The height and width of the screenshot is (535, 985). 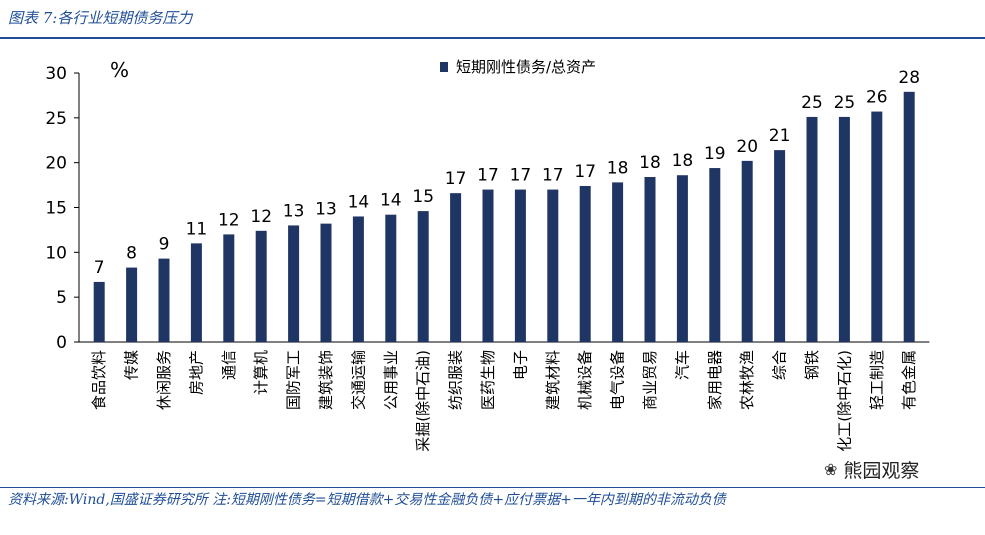 What do you see at coordinates (492, 487) in the screenshot?
I see `bottom-divider` at bounding box center [492, 487].